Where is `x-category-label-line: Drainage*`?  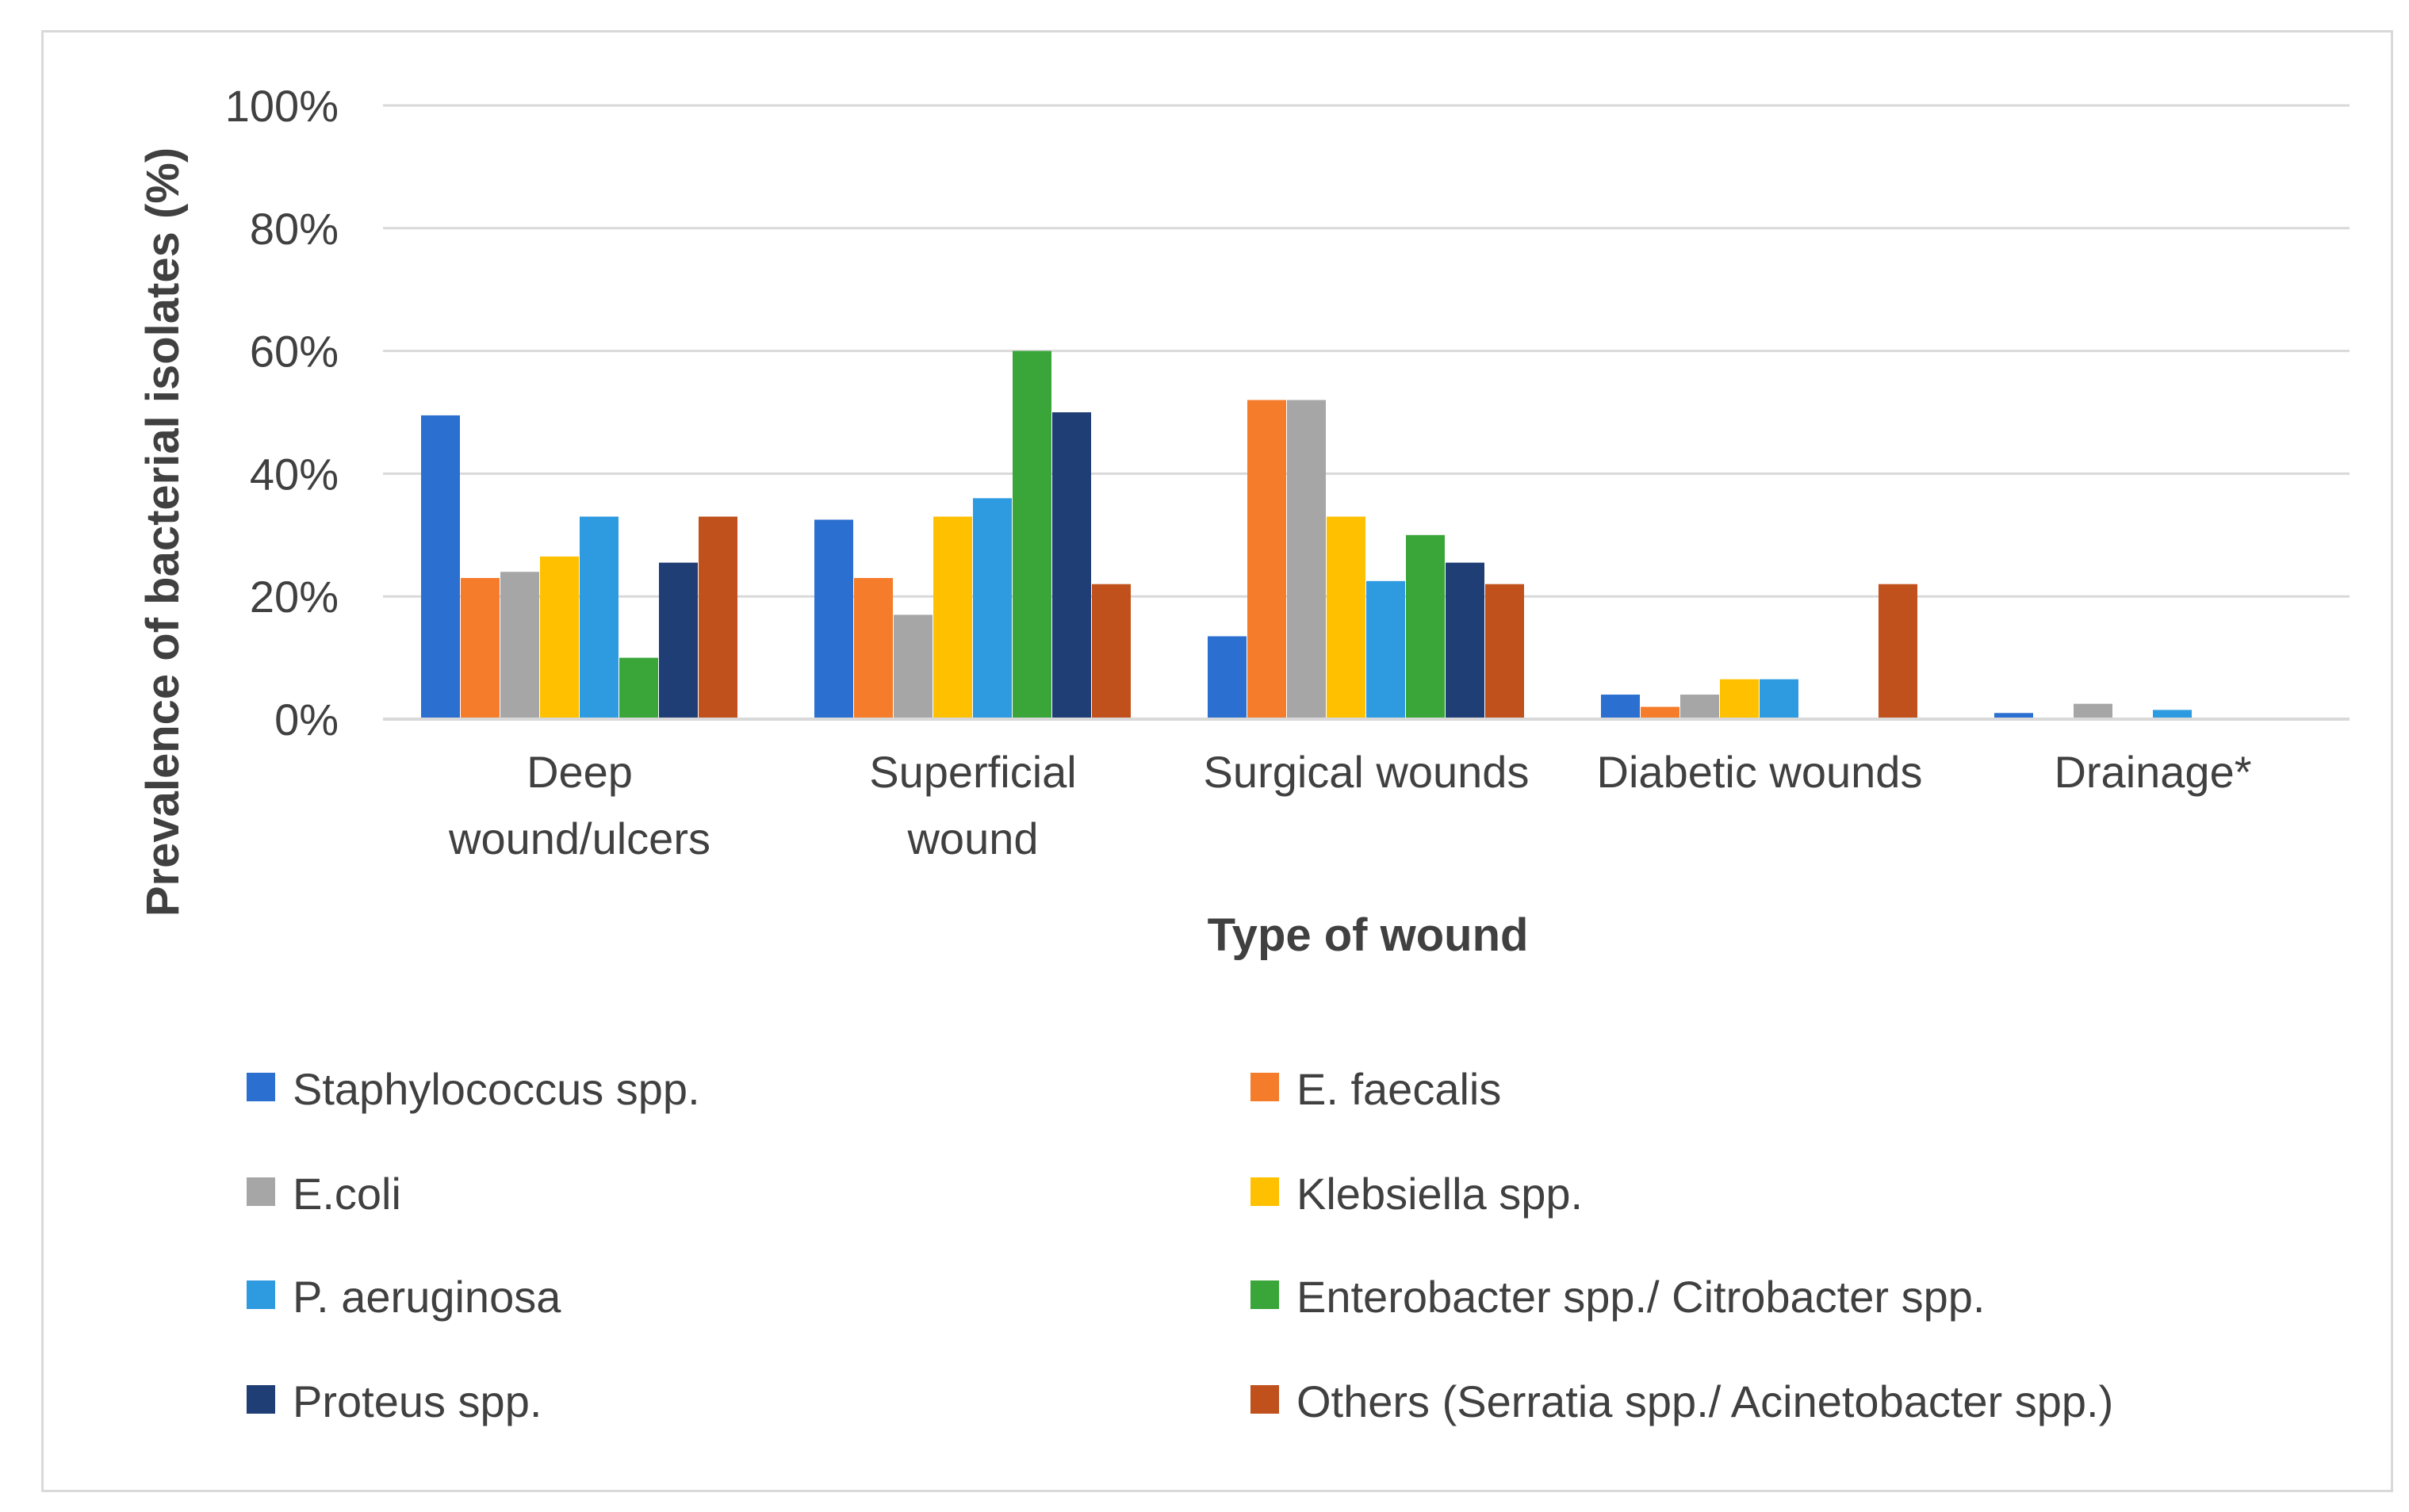 x-category-label-line: Drainage* is located at coordinates (2152, 772).